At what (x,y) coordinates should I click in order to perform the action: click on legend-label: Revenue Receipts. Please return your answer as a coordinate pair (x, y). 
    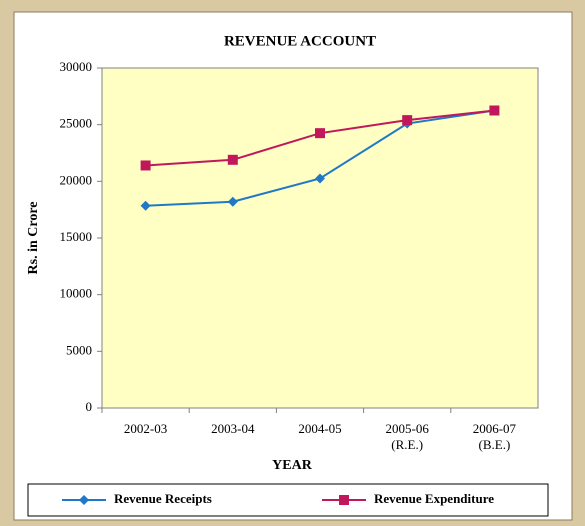
    Looking at the image, I should click on (163, 498).